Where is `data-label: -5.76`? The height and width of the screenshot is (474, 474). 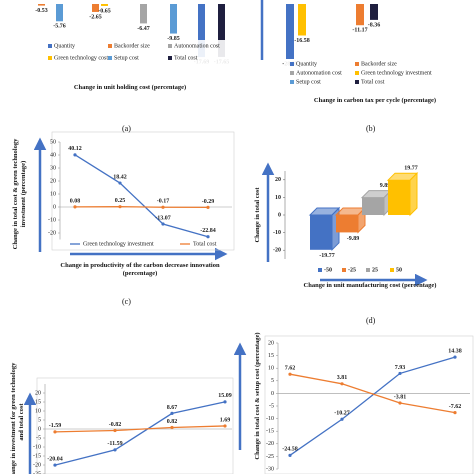 data-label: -5.76 is located at coordinates (59, 27).